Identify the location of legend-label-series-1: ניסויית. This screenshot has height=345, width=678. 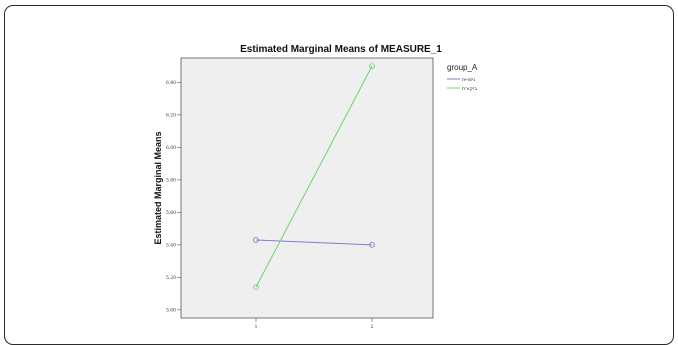
(468, 80).